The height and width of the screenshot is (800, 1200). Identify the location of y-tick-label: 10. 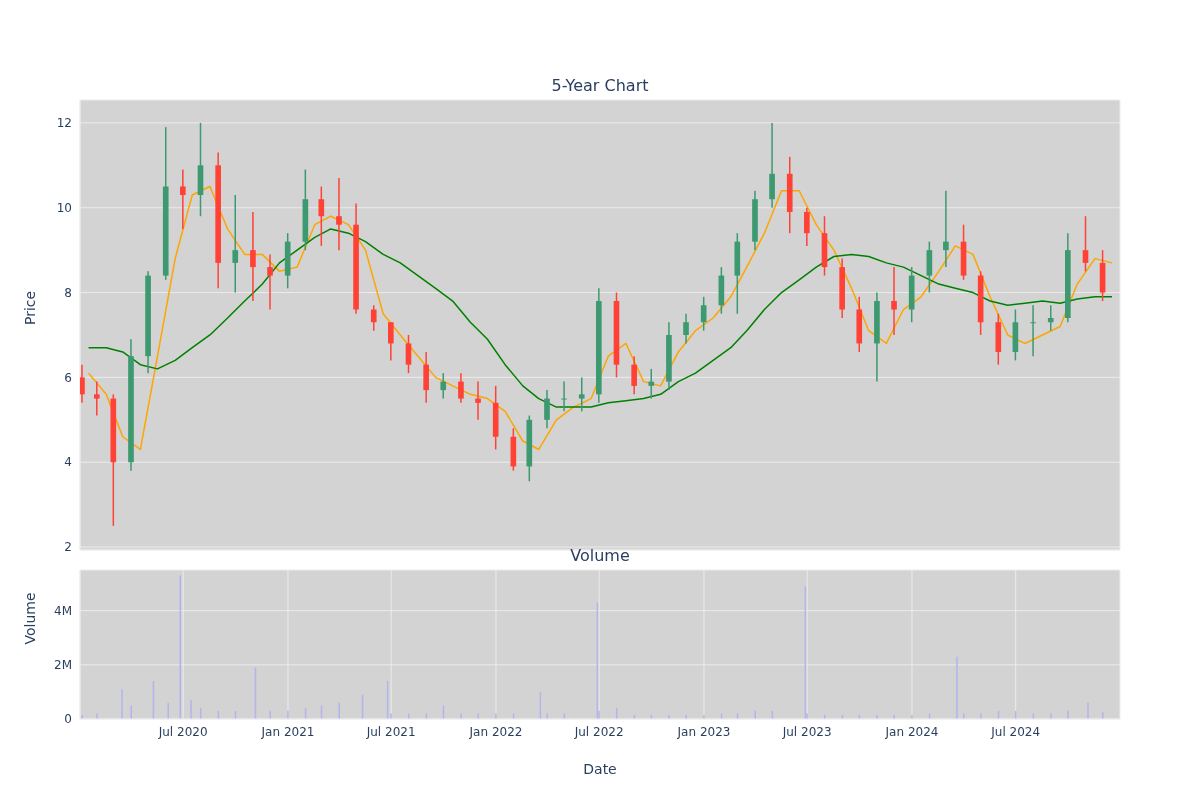
(64, 207).